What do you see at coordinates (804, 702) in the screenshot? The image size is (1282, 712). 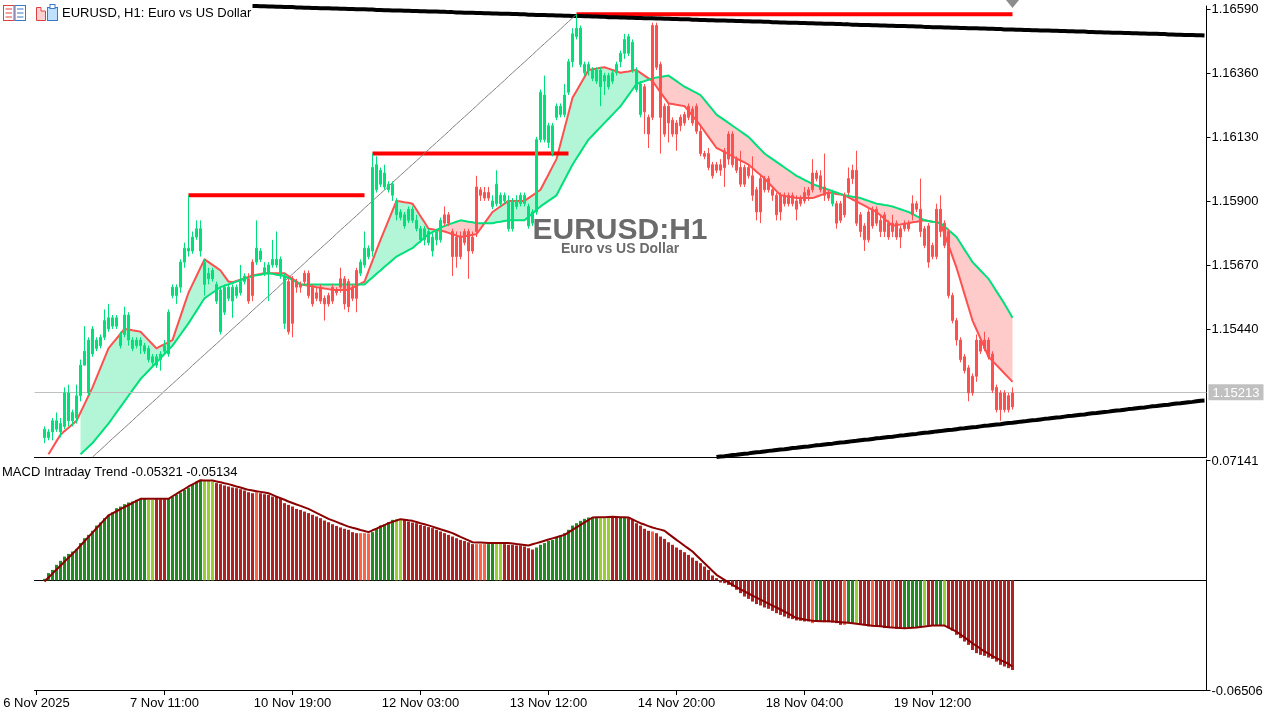 I see `x-tick-label: 18 Nov 04:00` at bounding box center [804, 702].